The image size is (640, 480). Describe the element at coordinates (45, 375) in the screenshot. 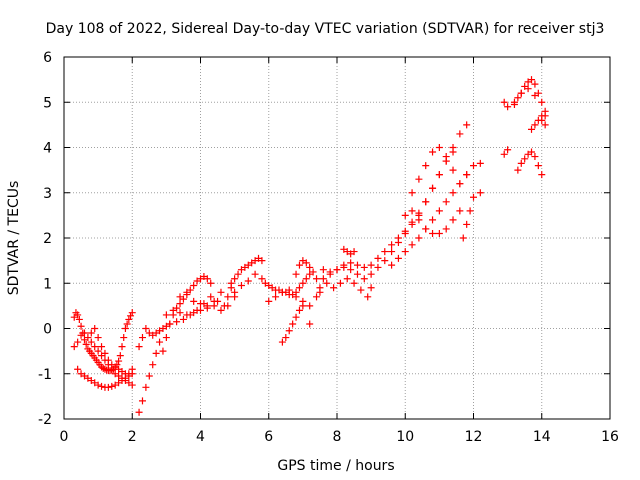

I see `y-tick-label: -1` at that location.